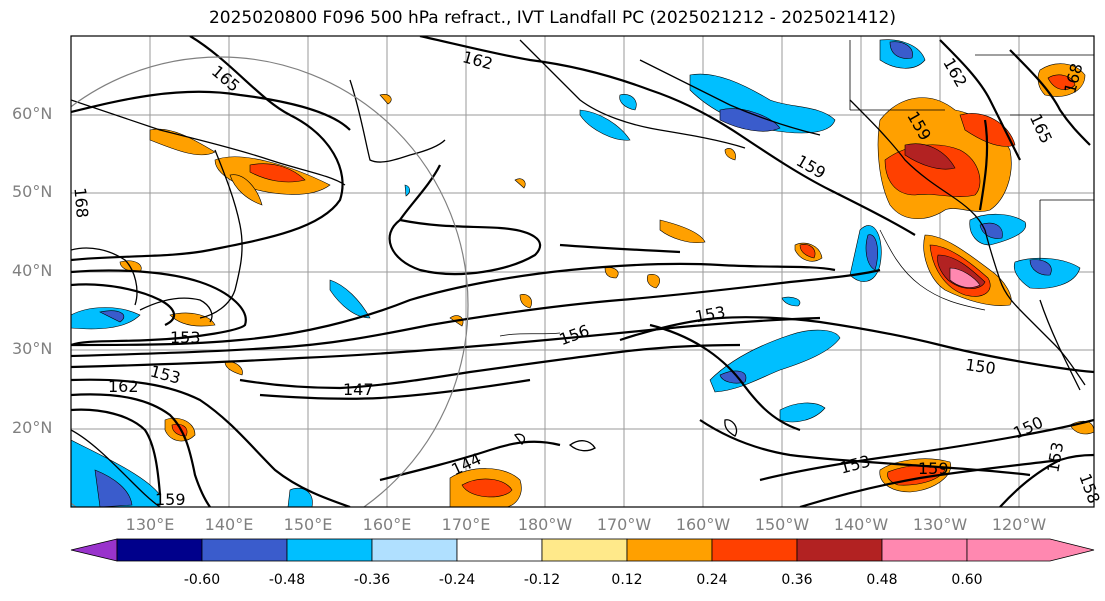 The width and height of the screenshot is (1105, 601). Describe the element at coordinates (742, 283) in the screenshot. I see `thin-contours` at that location.